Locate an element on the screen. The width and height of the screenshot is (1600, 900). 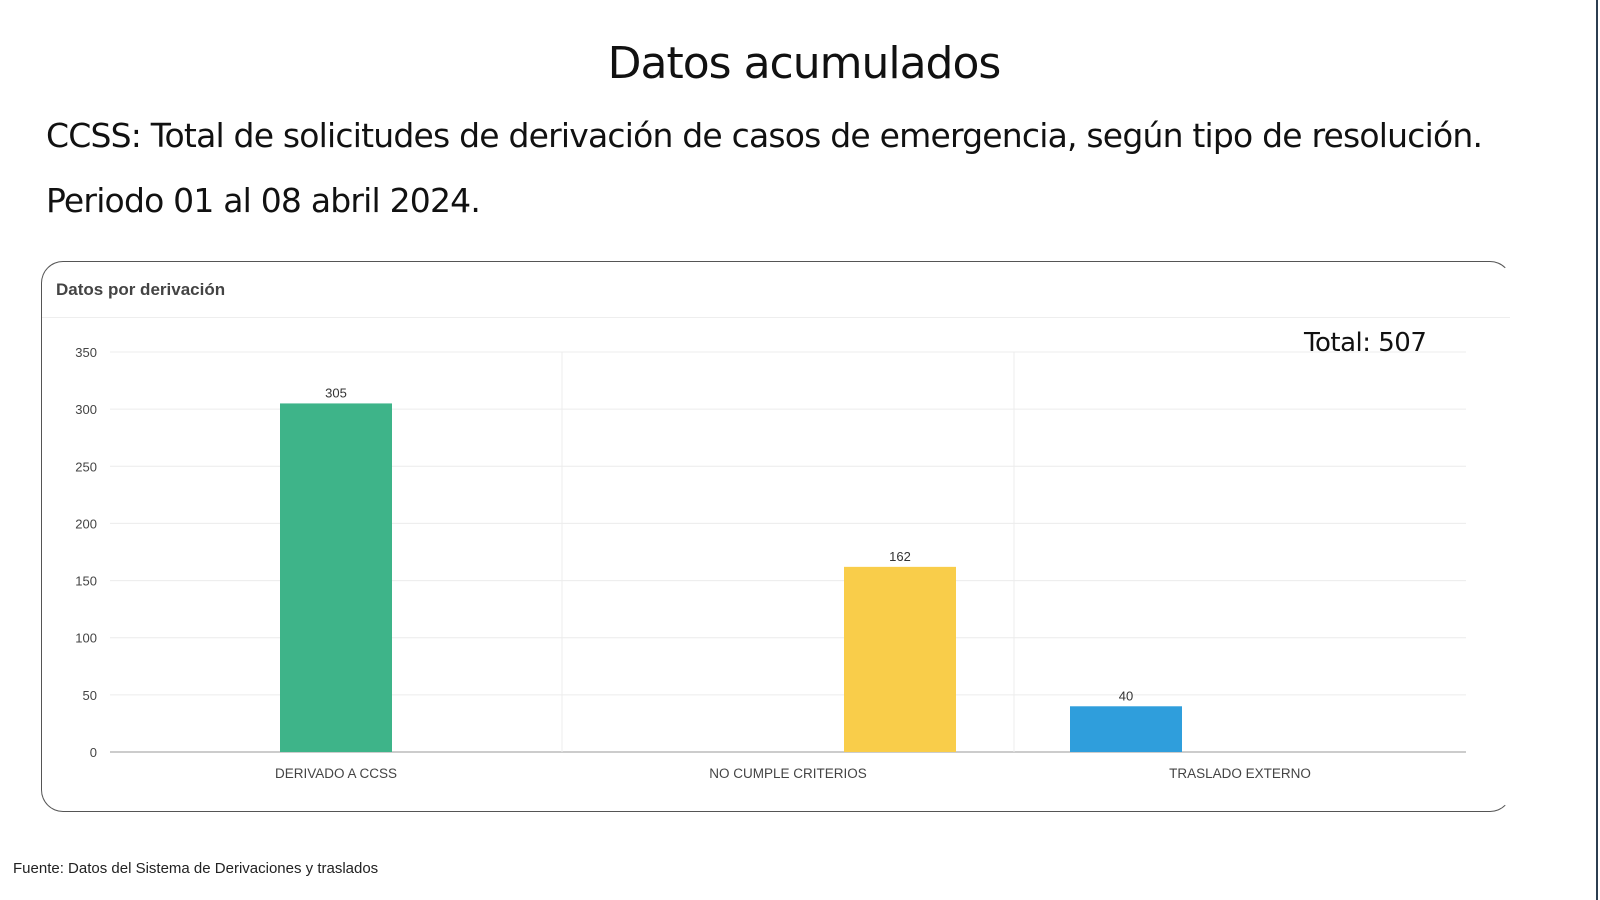
card-divider is located at coordinates (776, 317).